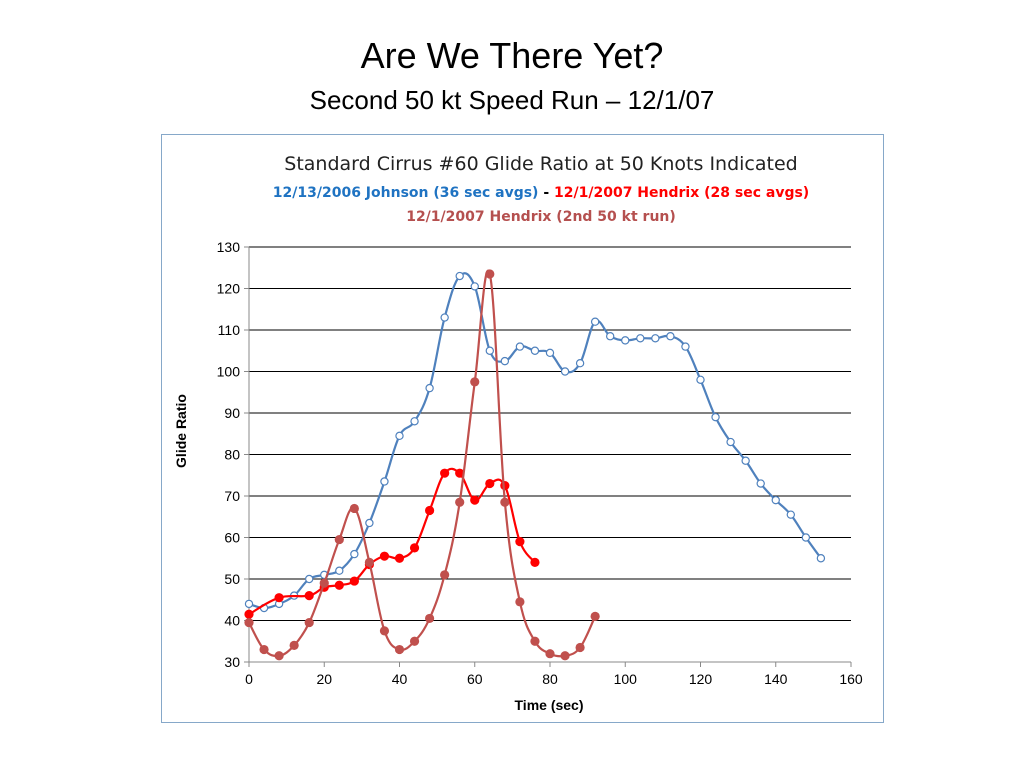 Image resolution: width=1024 pixels, height=768 pixels. I want to click on x-tick-label: 160, so click(851, 679).